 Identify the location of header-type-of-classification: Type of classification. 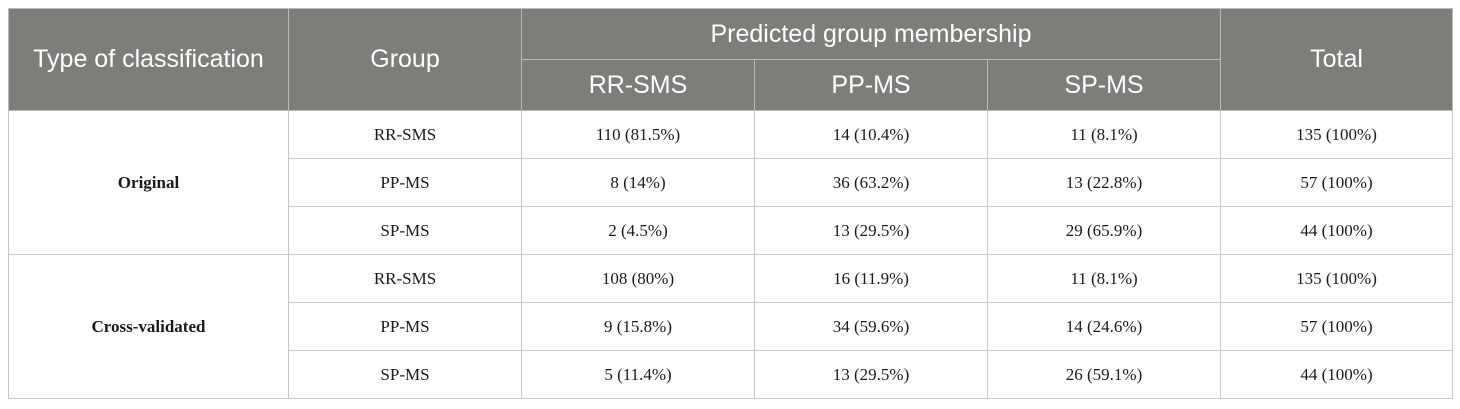
(148, 59).